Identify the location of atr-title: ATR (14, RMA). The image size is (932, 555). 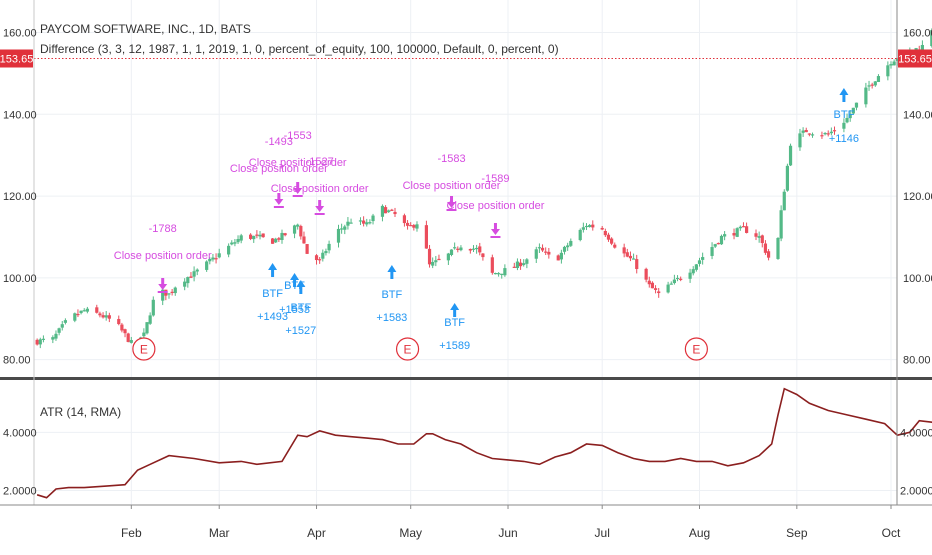
(80, 412).